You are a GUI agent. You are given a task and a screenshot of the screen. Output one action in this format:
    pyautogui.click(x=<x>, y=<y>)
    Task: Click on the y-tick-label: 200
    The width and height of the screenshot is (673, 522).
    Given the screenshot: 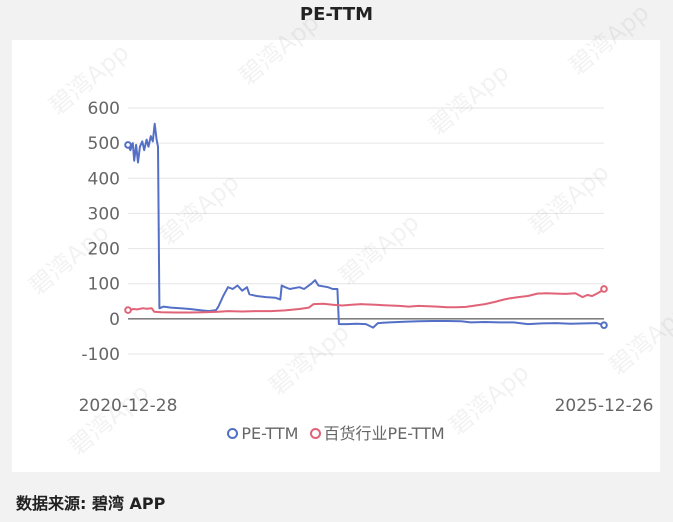 What is the action you would take?
    pyautogui.click(x=104, y=250)
    